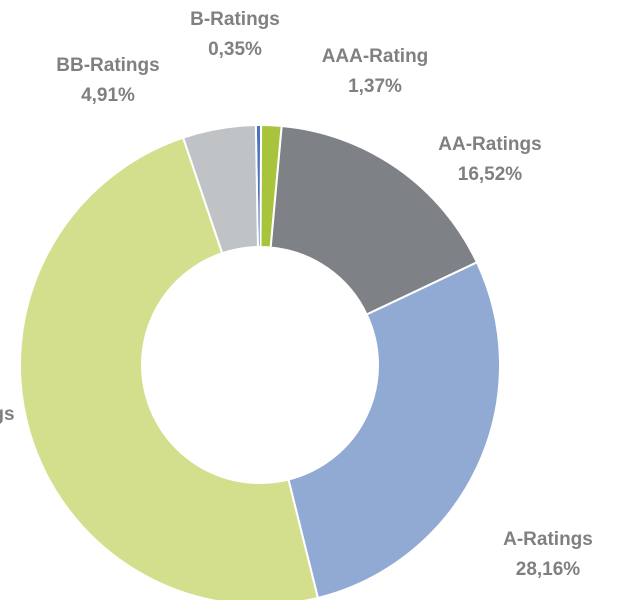 This screenshot has width=624, height=600. Describe the element at coordinates (7, 414) in the screenshot. I see `slice-label: BBB-Ratings` at that location.